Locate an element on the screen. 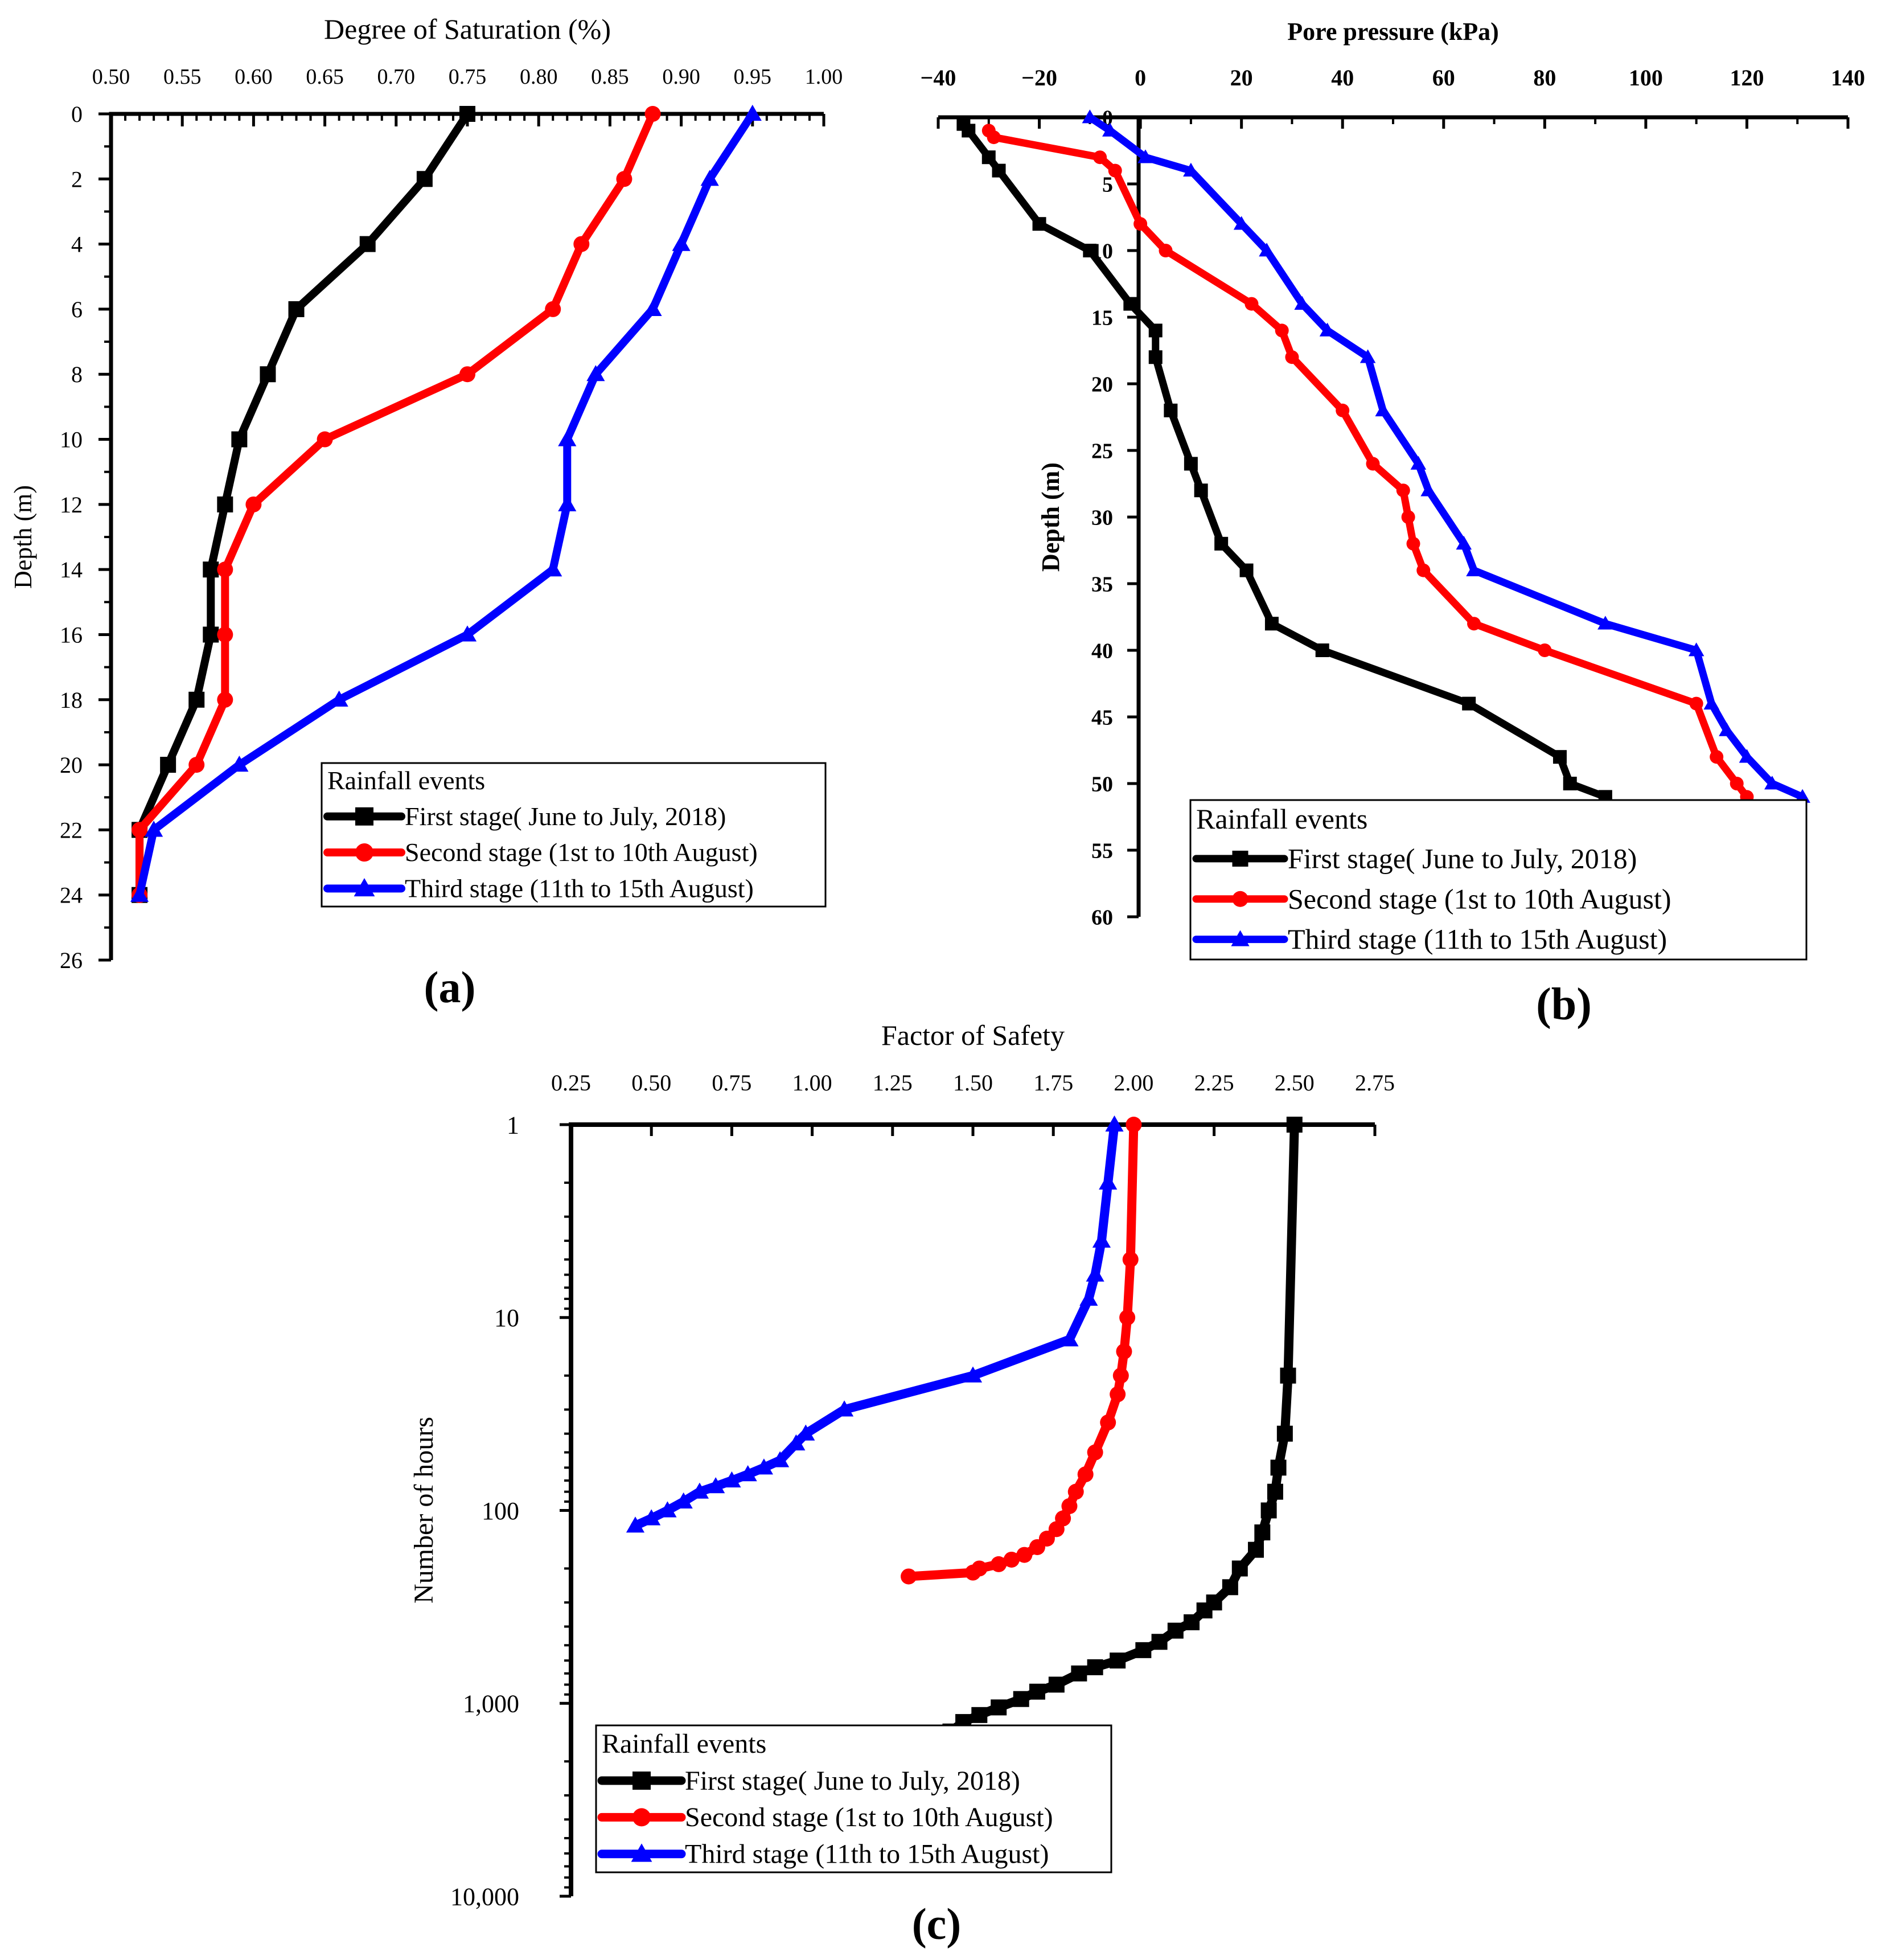 The width and height of the screenshot is (1877, 1960). y-tick-label: 1 is located at coordinates (513, 1125).